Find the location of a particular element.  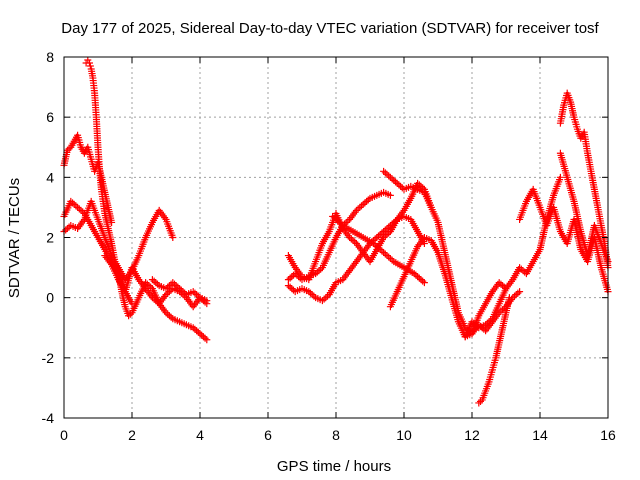

y-tick-label: 8 is located at coordinates (50, 57).